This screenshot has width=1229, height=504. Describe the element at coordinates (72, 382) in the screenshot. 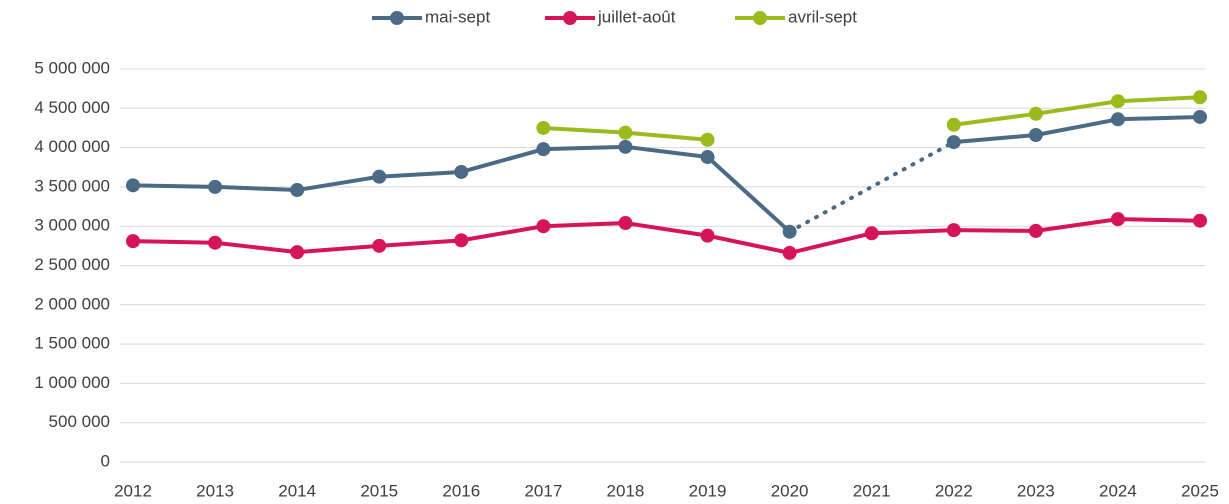

I see `y-tick-label: 1 000 000` at that location.